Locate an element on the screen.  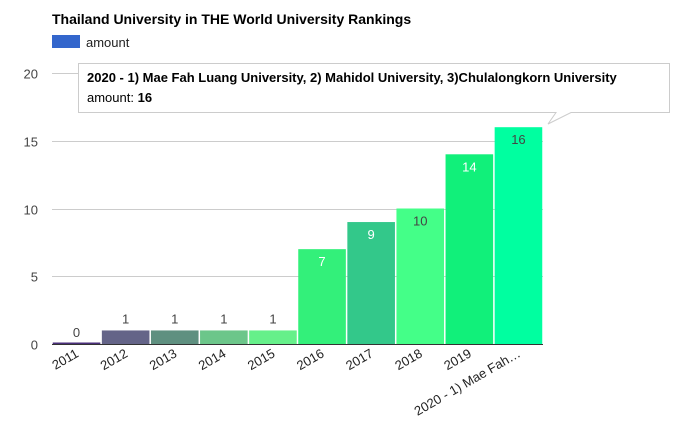
bar-2020 is located at coordinates (518, 235).